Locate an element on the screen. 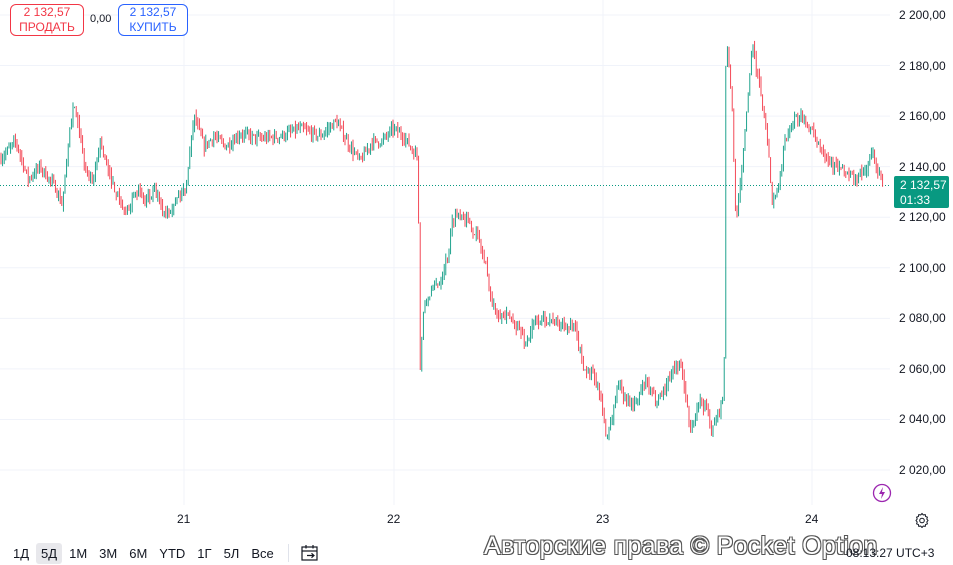  price-tick-label: 2 180,00 is located at coordinates (922, 65).